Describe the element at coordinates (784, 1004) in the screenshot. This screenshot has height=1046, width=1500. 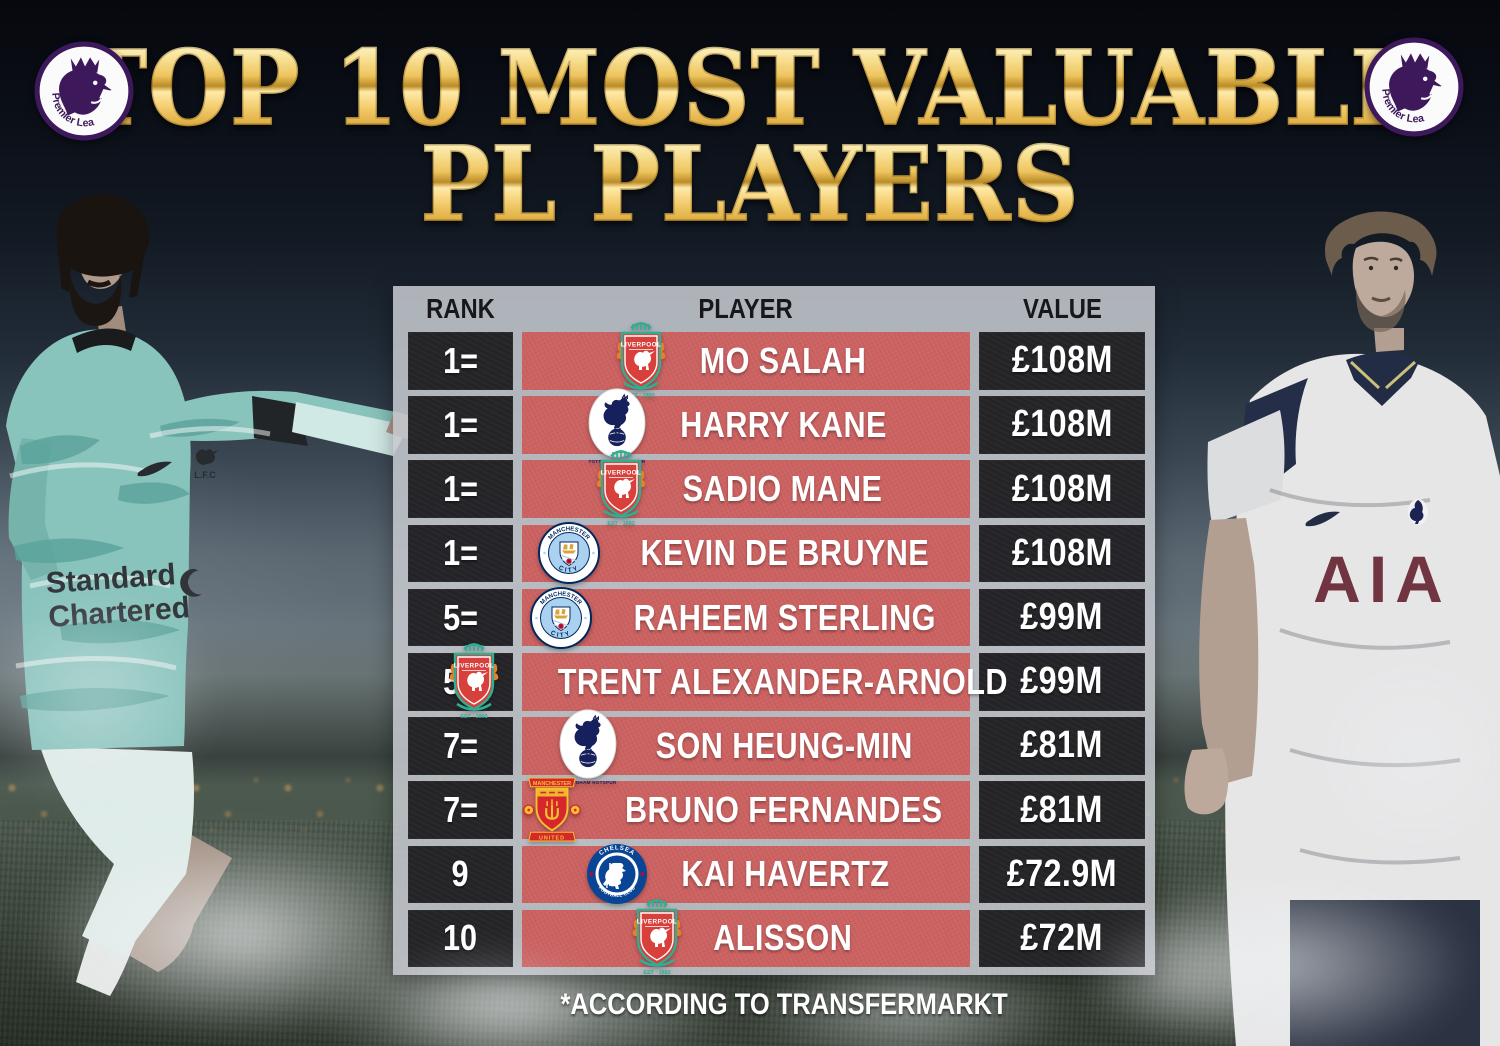
I see `source-footnote: *ACCORDING TO TRANSFERMARKT` at that location.